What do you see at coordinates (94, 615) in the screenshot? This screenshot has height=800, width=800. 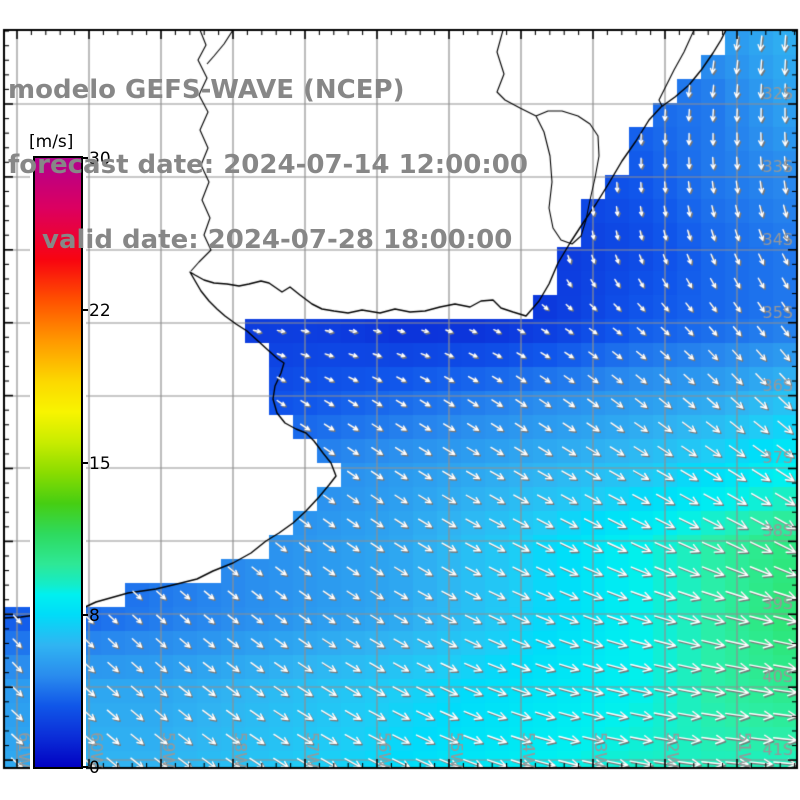 I see `colorbar-tick-8: 8` at bounding box center [94, 615].